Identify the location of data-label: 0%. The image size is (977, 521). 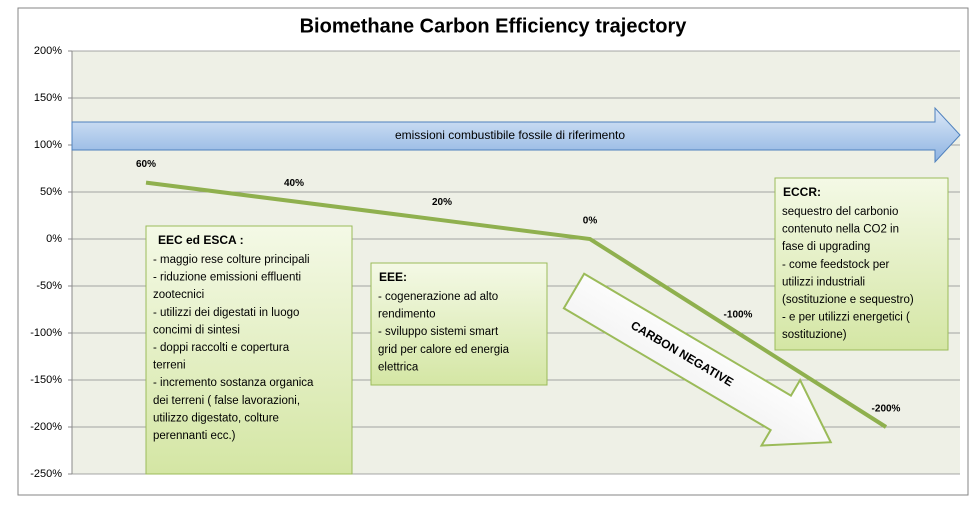
(590, 221).